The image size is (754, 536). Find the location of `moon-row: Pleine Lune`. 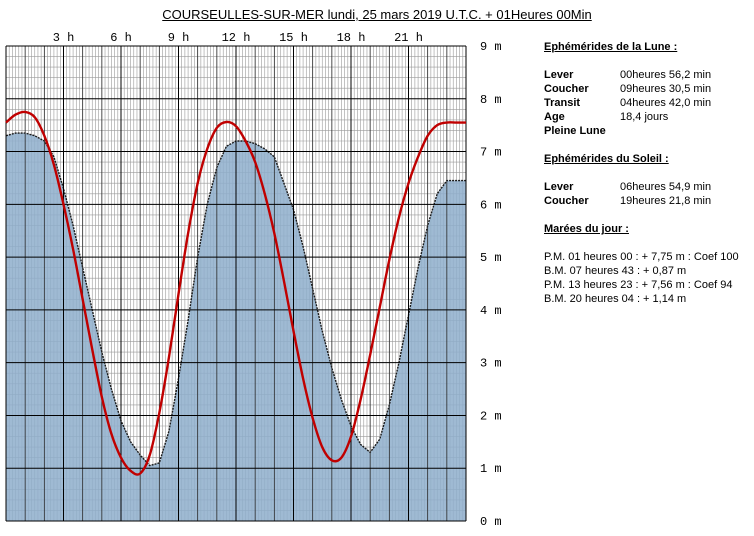

moon-row: Pleine Lune is located at coordinates (649, 131).